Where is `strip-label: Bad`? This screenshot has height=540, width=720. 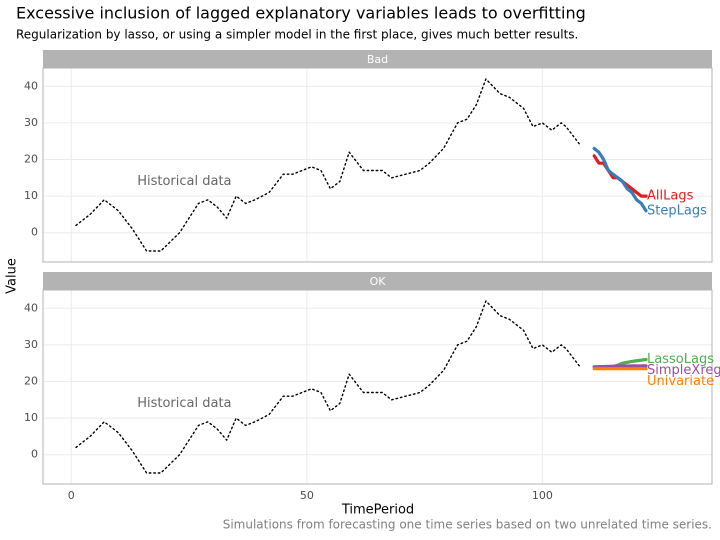
strip-label: Bad is located at coordinates (377, 59).